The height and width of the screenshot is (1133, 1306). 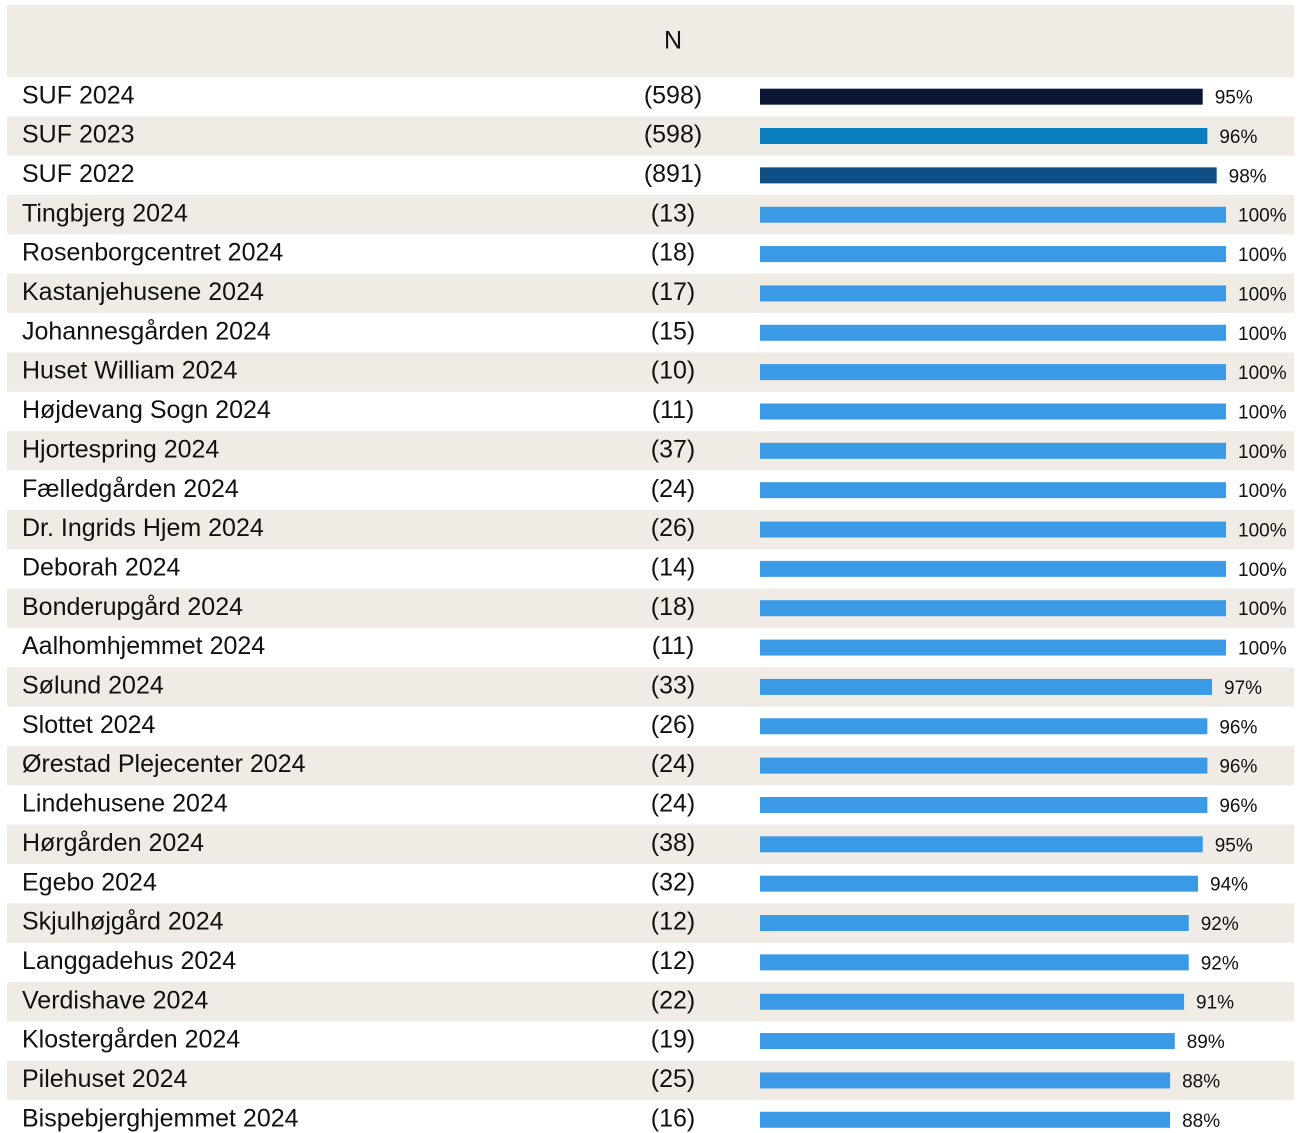 What do you see at coordinates (673, 1079) in the screenshot?
I see `n-label: (25)` at bounding box center [673, 1079].